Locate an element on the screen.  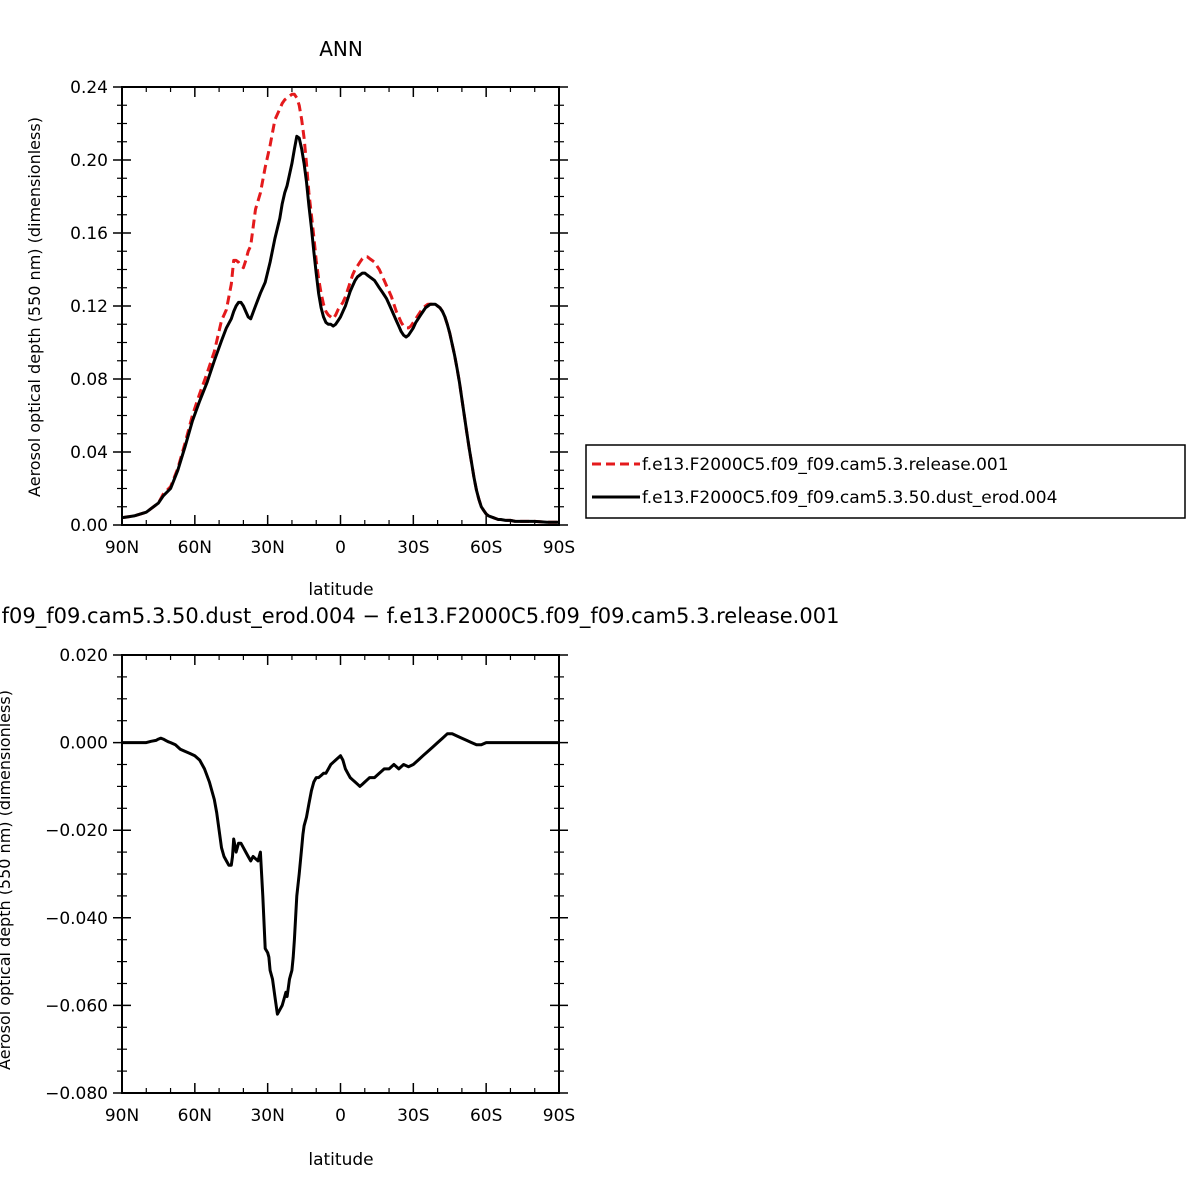
bottom-y-tick-label: 0.000 is located at coordinates (83, 744).